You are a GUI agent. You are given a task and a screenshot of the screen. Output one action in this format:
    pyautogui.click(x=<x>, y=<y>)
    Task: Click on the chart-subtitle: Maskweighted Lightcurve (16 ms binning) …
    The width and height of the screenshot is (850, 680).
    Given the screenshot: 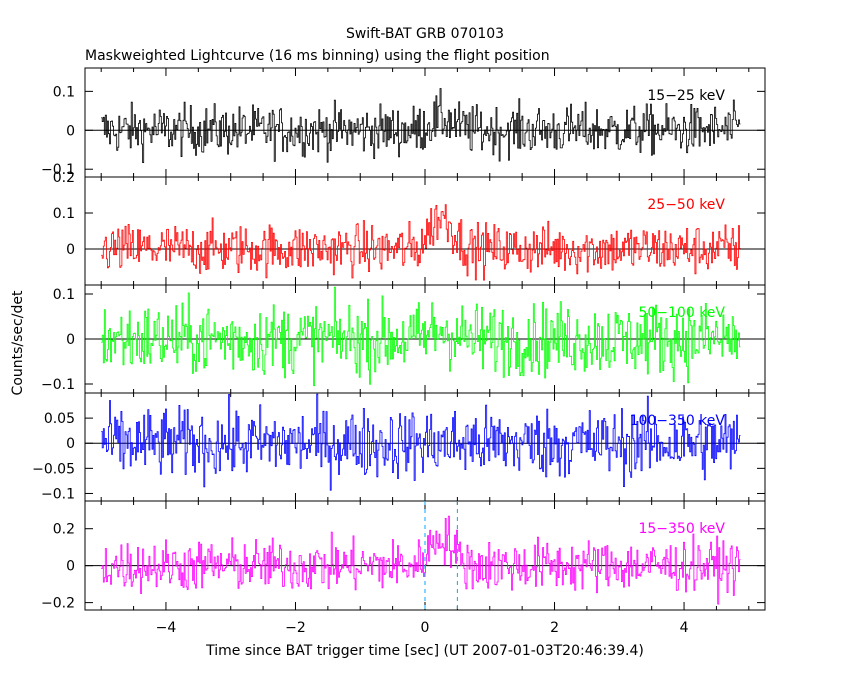 What is the action you would take?
    pyautogui.click(x=317, y=56)
    